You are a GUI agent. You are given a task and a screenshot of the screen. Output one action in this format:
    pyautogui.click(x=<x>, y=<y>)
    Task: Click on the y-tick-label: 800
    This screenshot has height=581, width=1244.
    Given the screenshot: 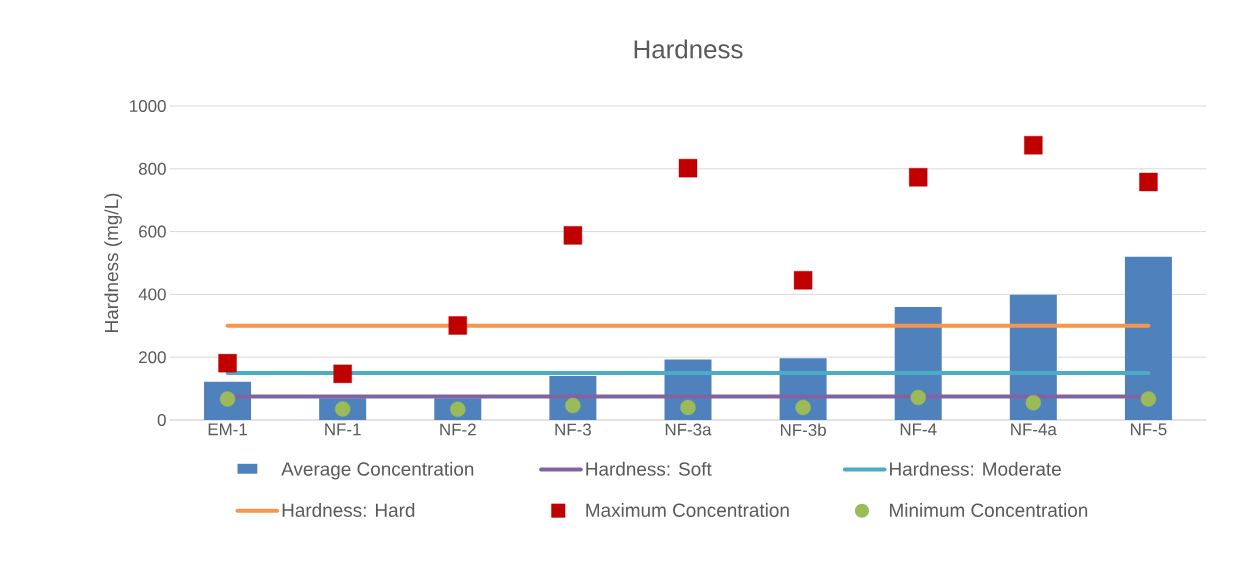 What is the action you would take?
    pyautogui.click(x=152, y=168)
    